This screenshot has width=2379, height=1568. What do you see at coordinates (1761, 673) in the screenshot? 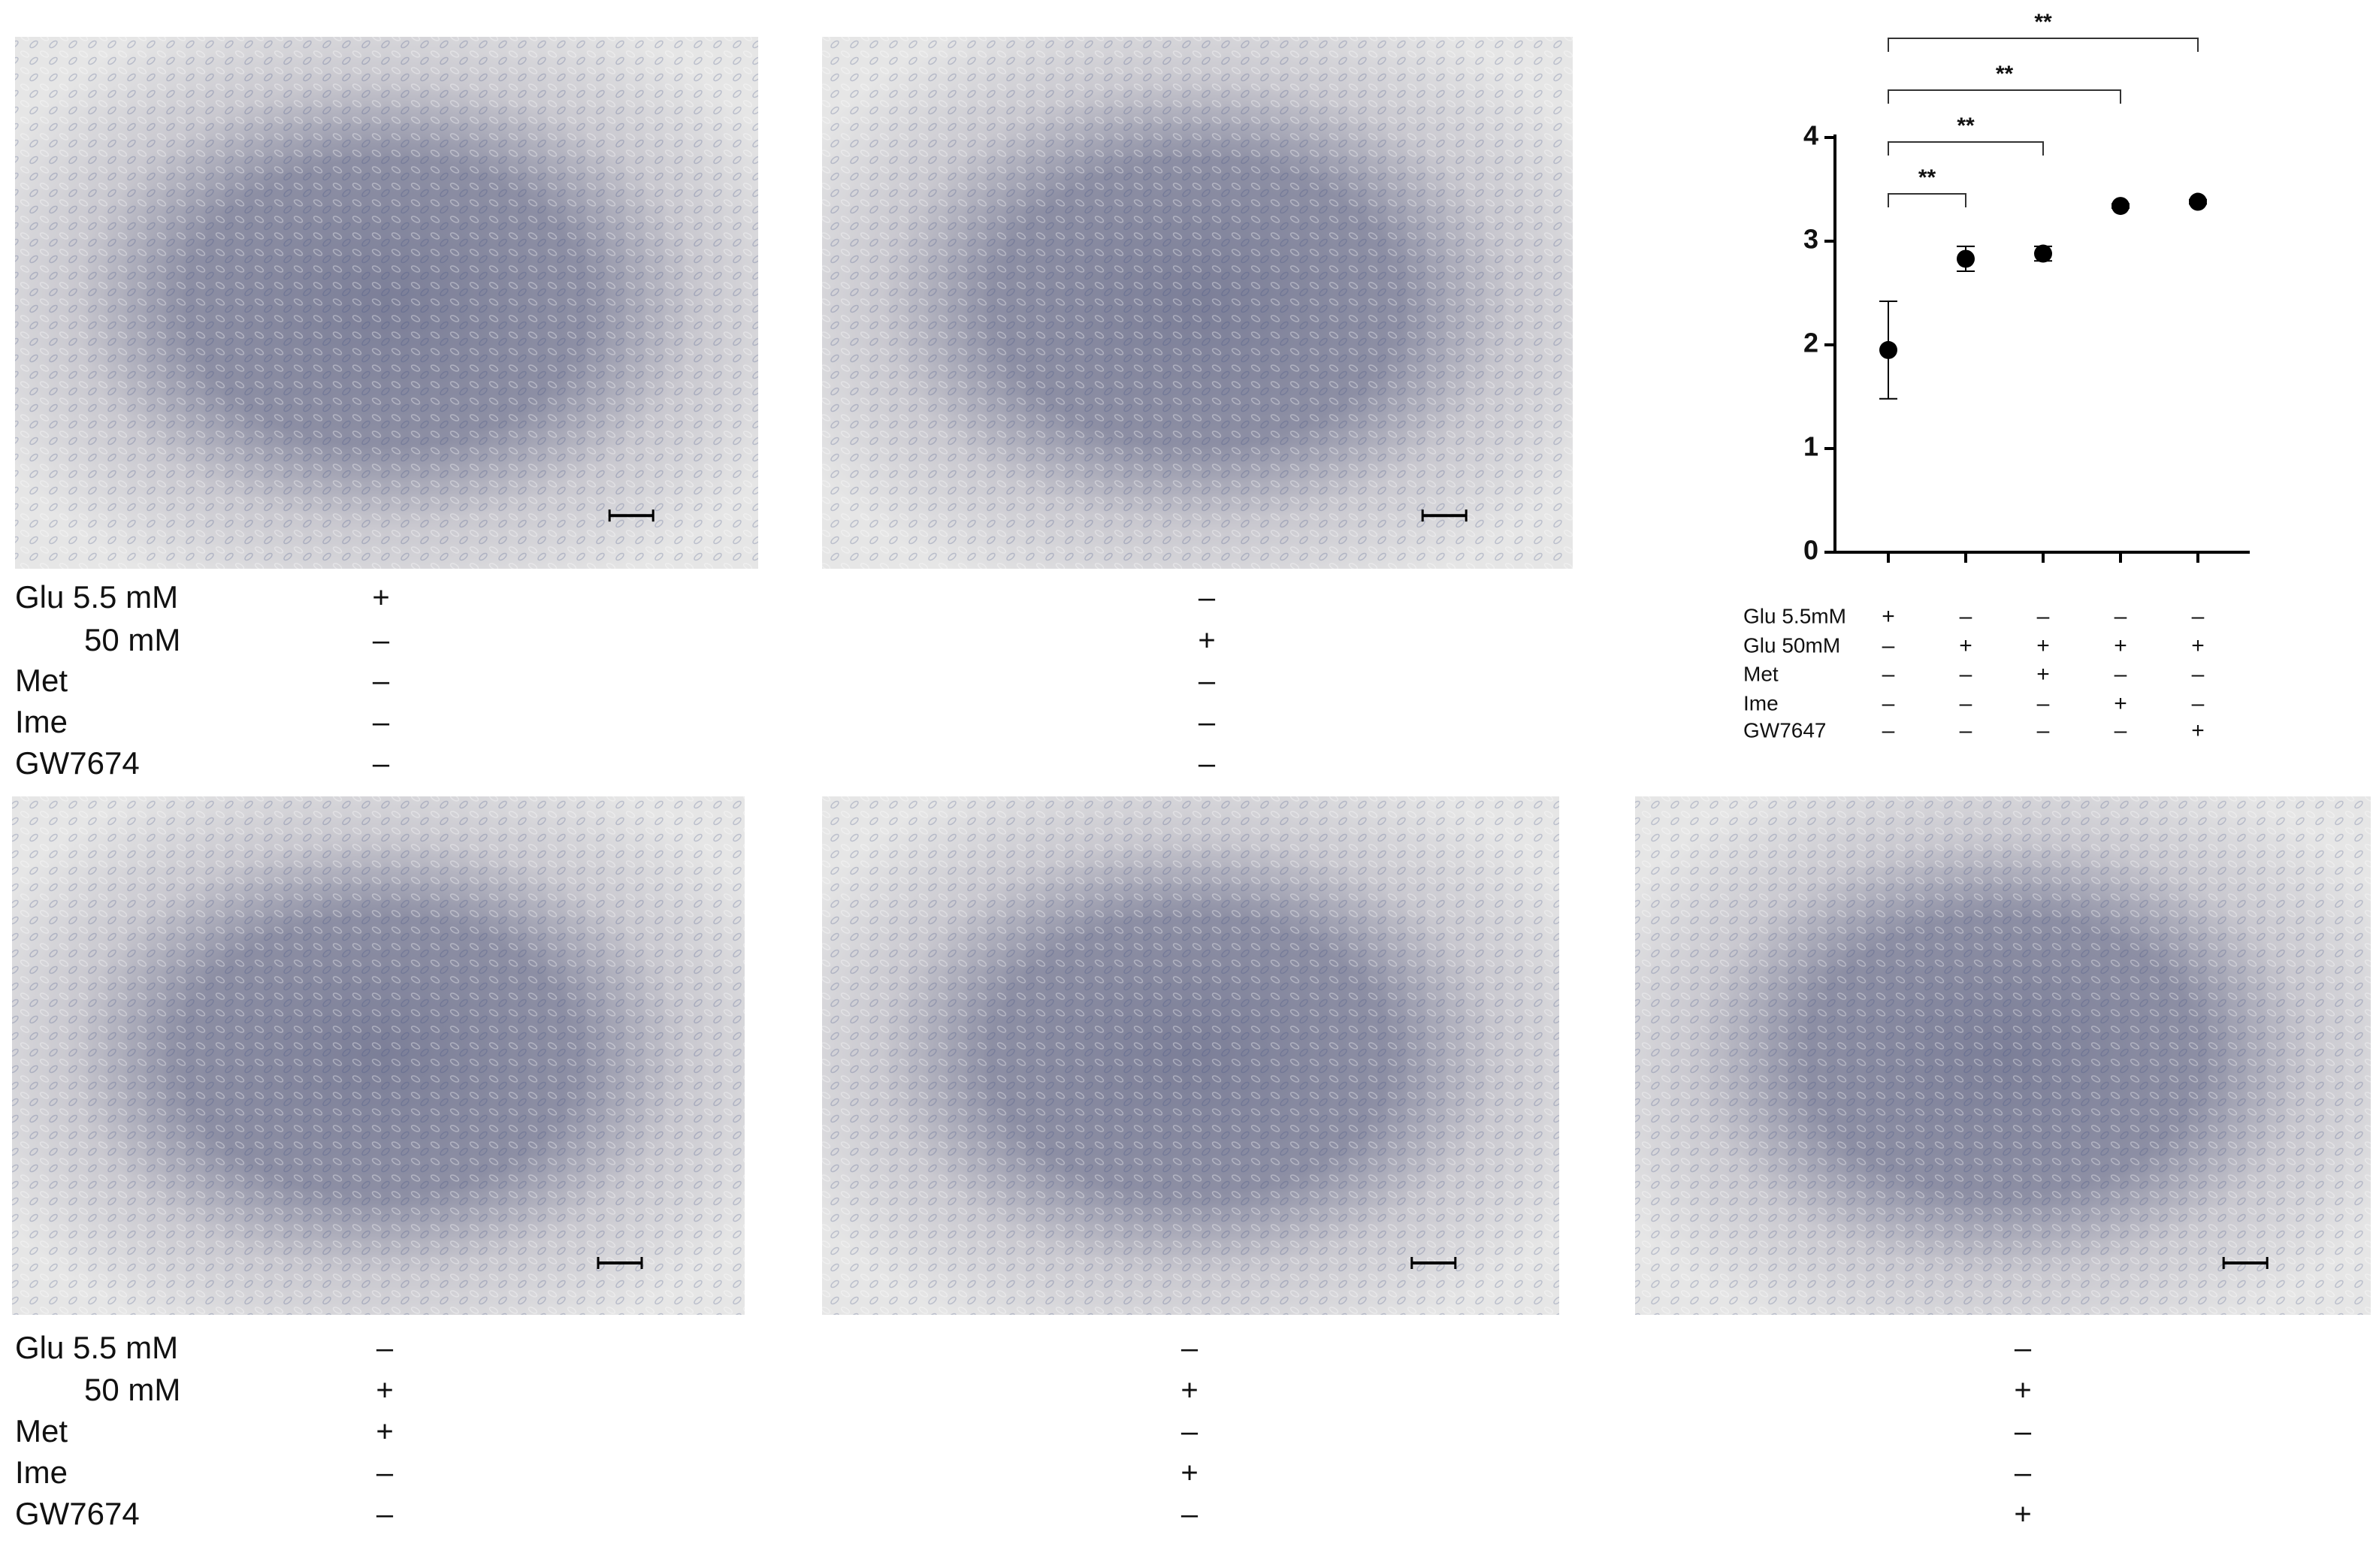
I see `condition-label: Met` at bounding box center [1761, 673].